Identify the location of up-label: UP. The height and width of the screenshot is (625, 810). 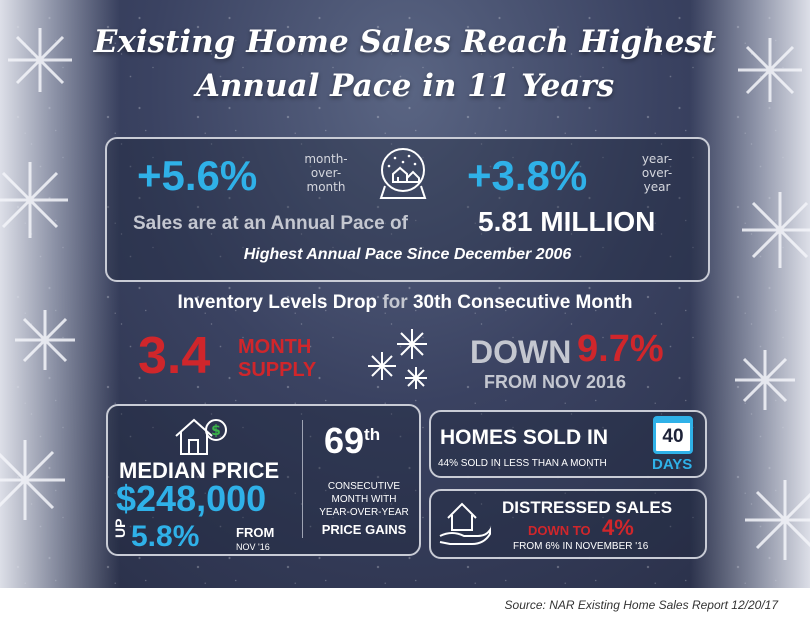
(120, 528).